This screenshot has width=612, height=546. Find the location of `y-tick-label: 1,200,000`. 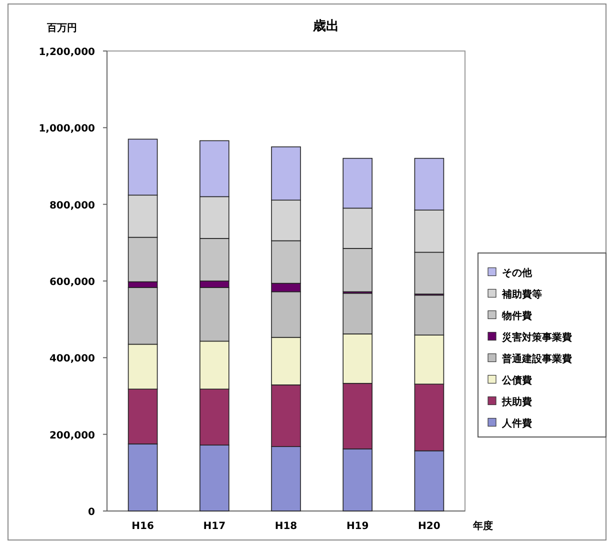

y-tick-label: 1,200,000 is located at coordinates (67, 52).